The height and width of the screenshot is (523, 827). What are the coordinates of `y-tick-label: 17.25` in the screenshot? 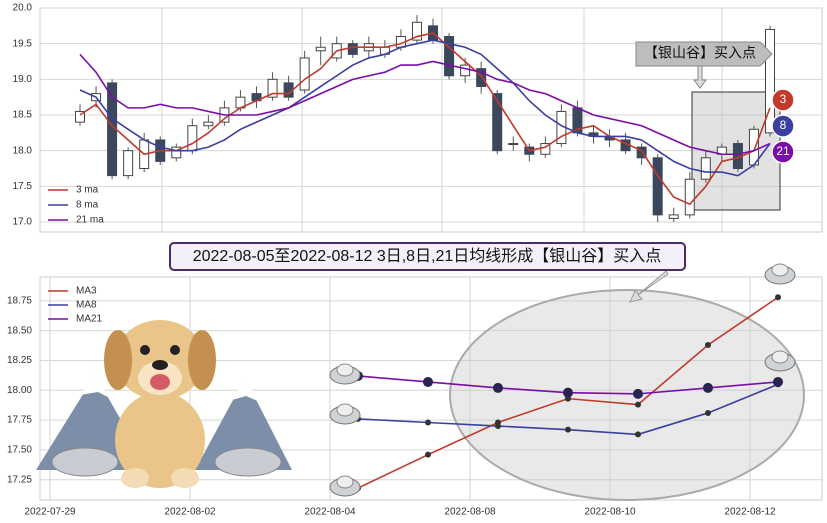 It's located at (19, 479).